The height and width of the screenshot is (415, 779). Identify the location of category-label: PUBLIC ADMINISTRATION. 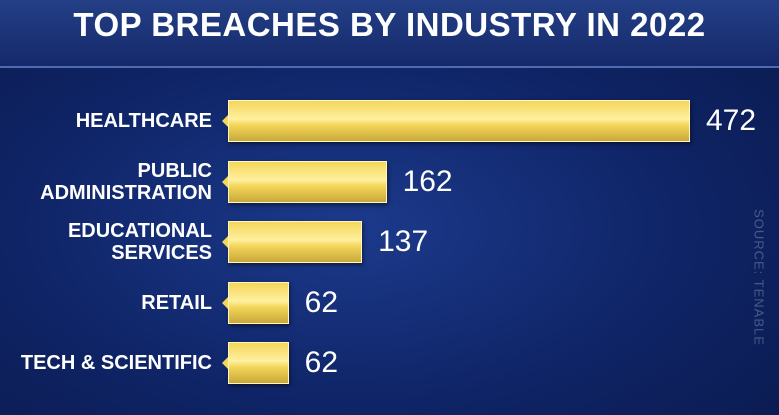
(126, 181).